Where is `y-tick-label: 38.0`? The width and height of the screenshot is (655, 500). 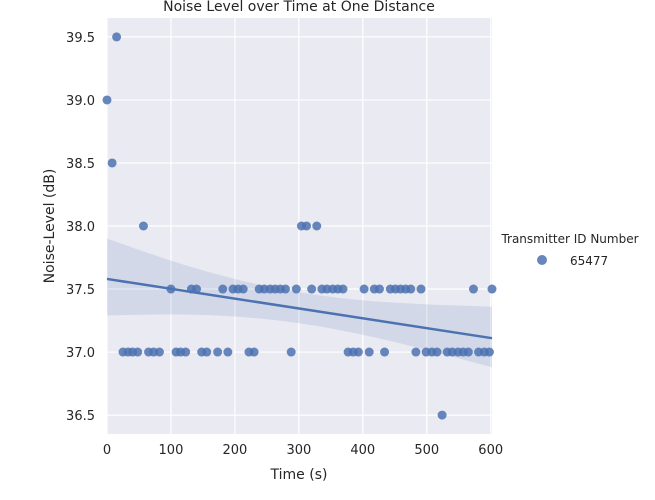
y-tick-label: 38.0 is located at coordinates (80, 227).